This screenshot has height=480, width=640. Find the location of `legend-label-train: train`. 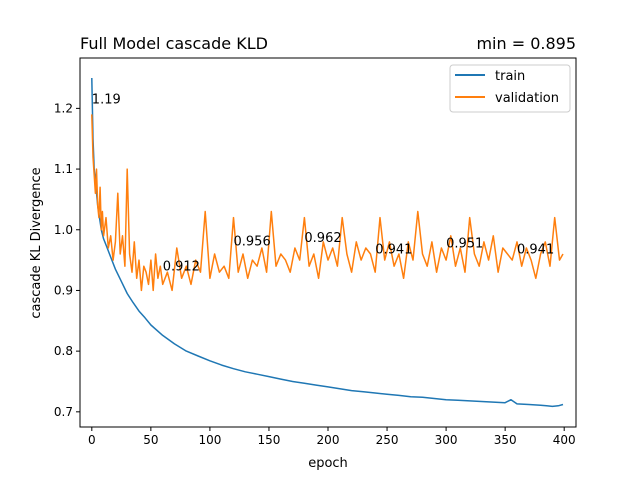

legend-label-train: train is located at coordinates (510, 76).